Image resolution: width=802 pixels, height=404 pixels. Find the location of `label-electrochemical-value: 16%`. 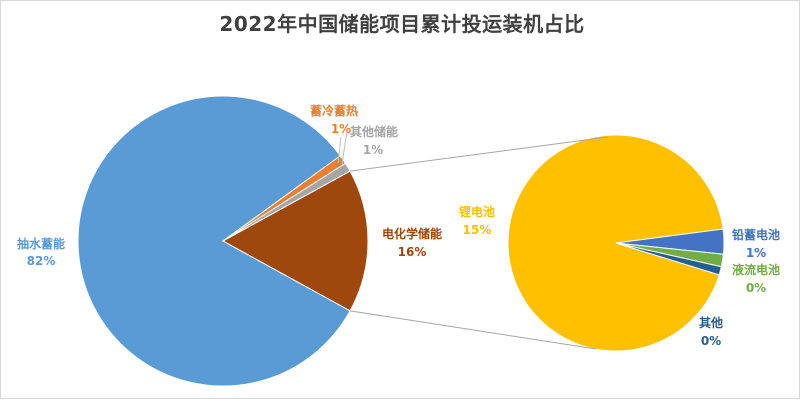

label-electrochemical-value: 16% is located at coordinates (412, 252).